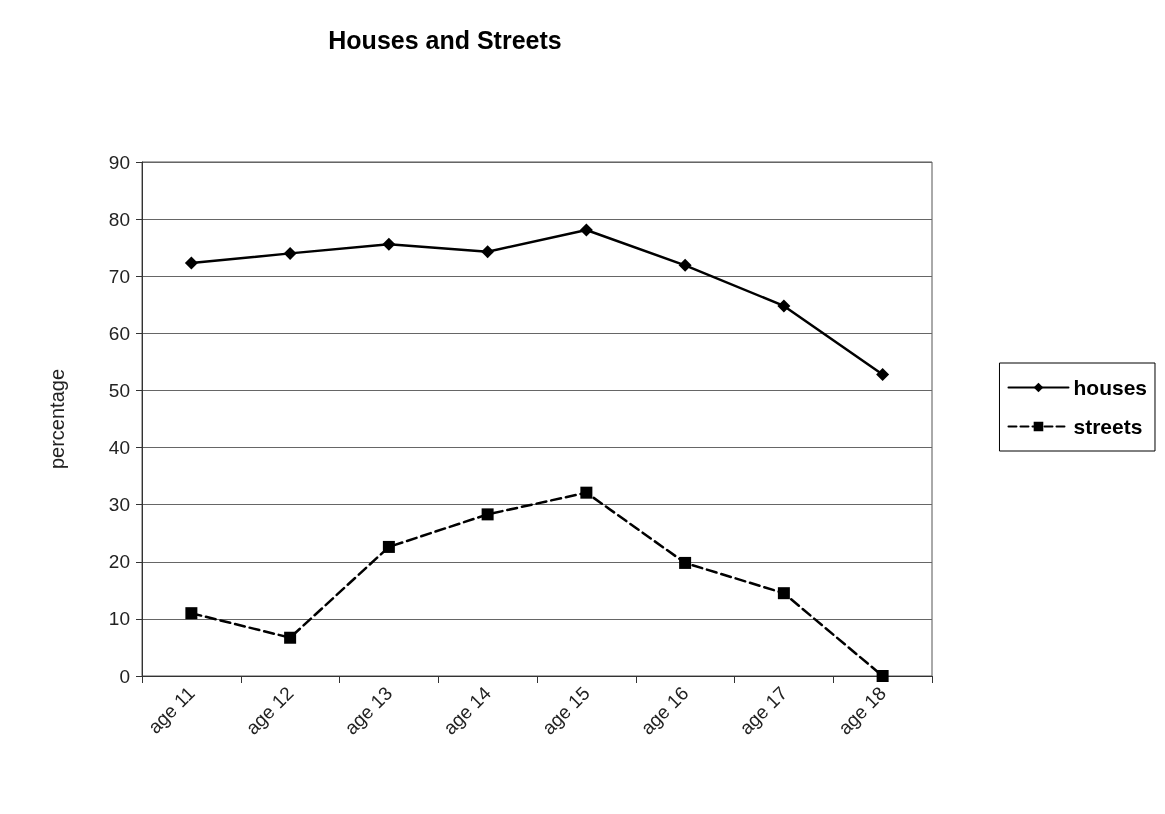 This screenshot has width=1165, height=814. What do you see at coordinates (119, 619) in the screenshot?
I see `y-tick-label: 10` at bounding box center [119, 619].